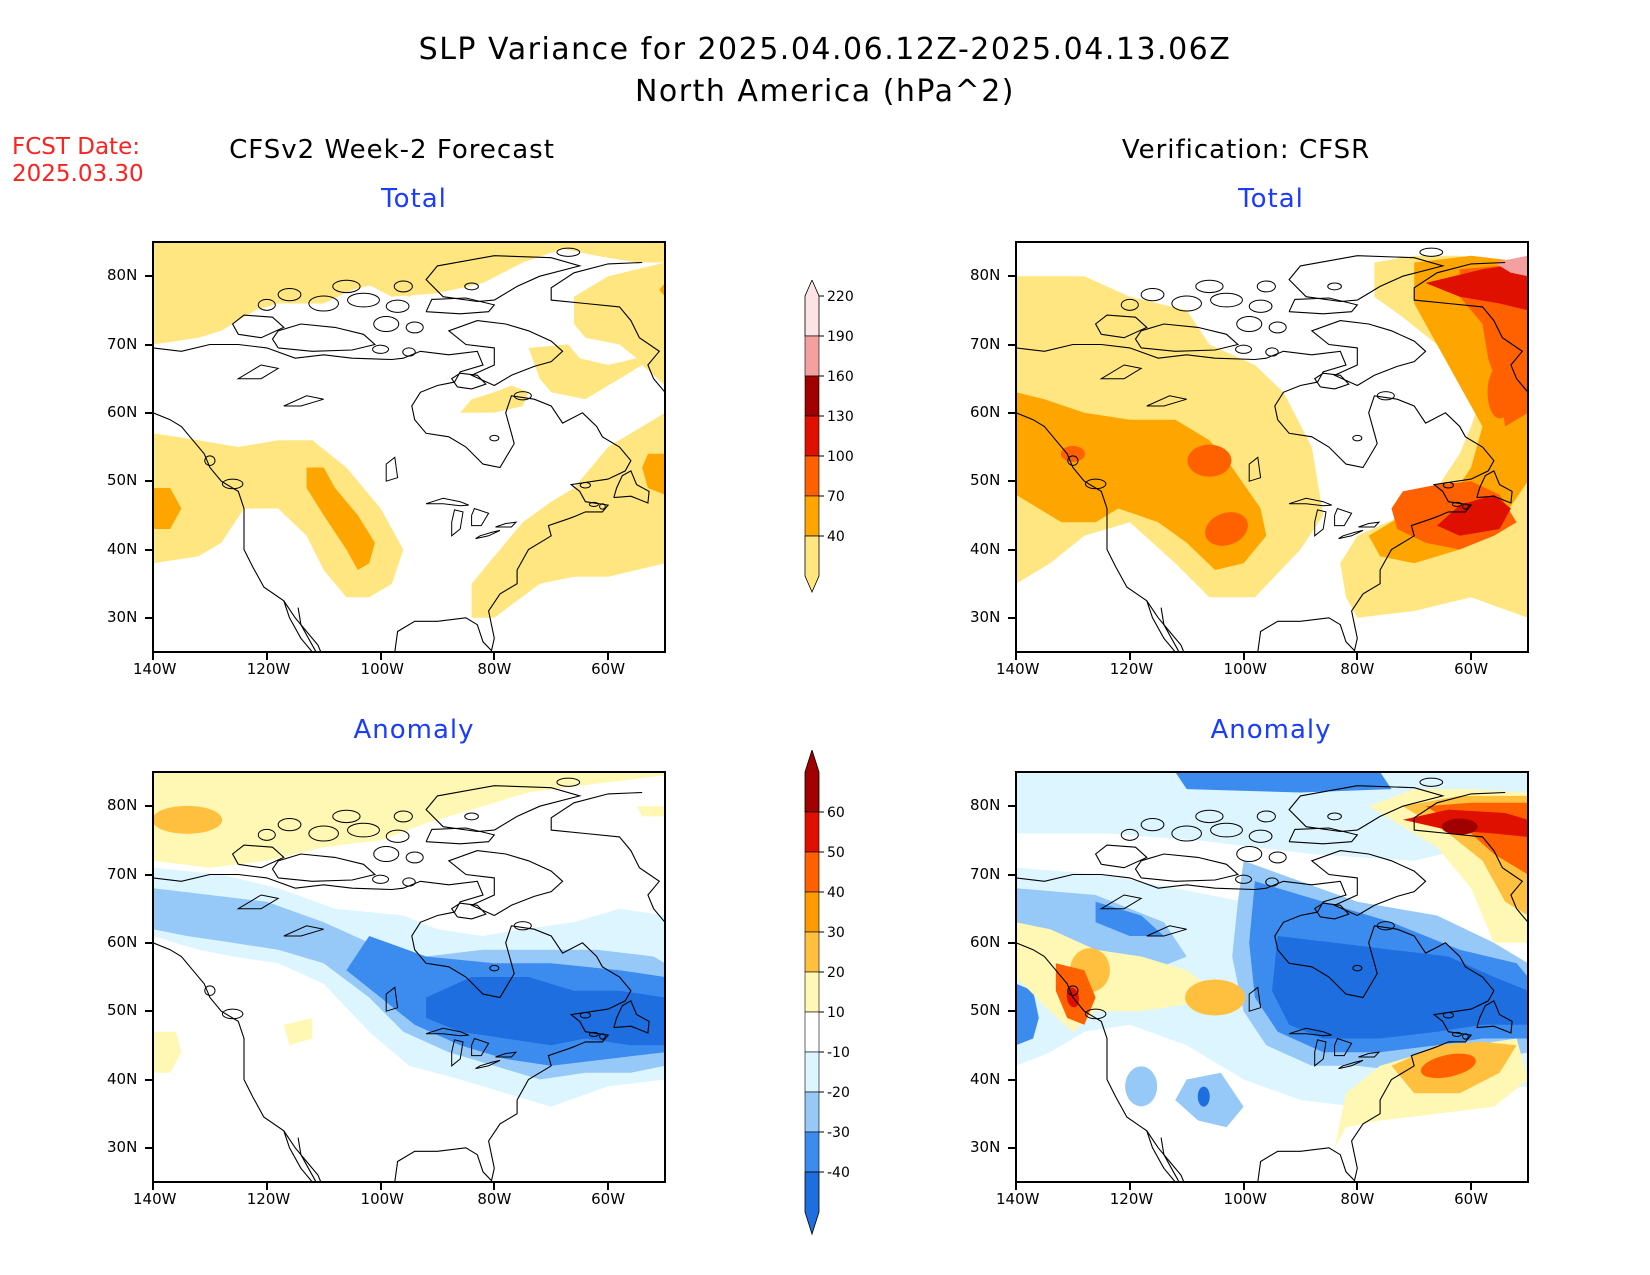 The height and width of the screenshot is (1275, 1650). What do you see at coordinates (382, 669) in the screenshot?
I see `lon-tick-label: 100W` at bounding box center [382, 669].